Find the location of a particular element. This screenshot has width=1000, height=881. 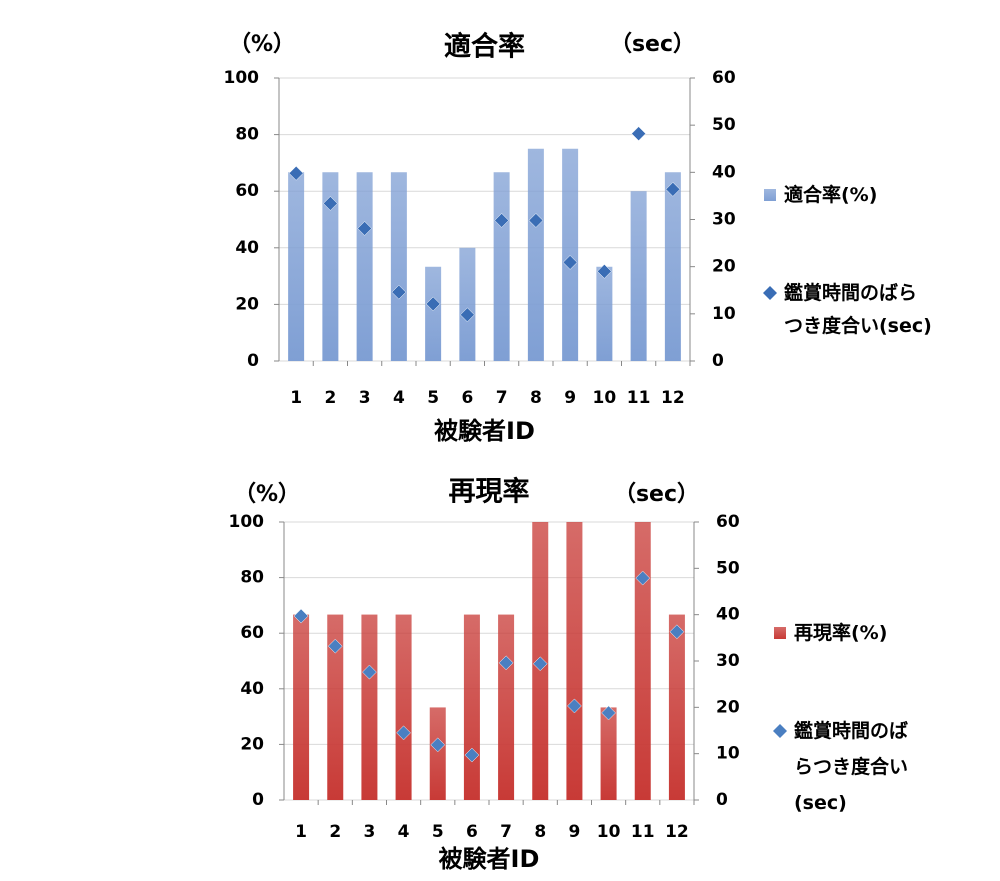

x-tick-label: 9 is located at coordinates (574, 832).